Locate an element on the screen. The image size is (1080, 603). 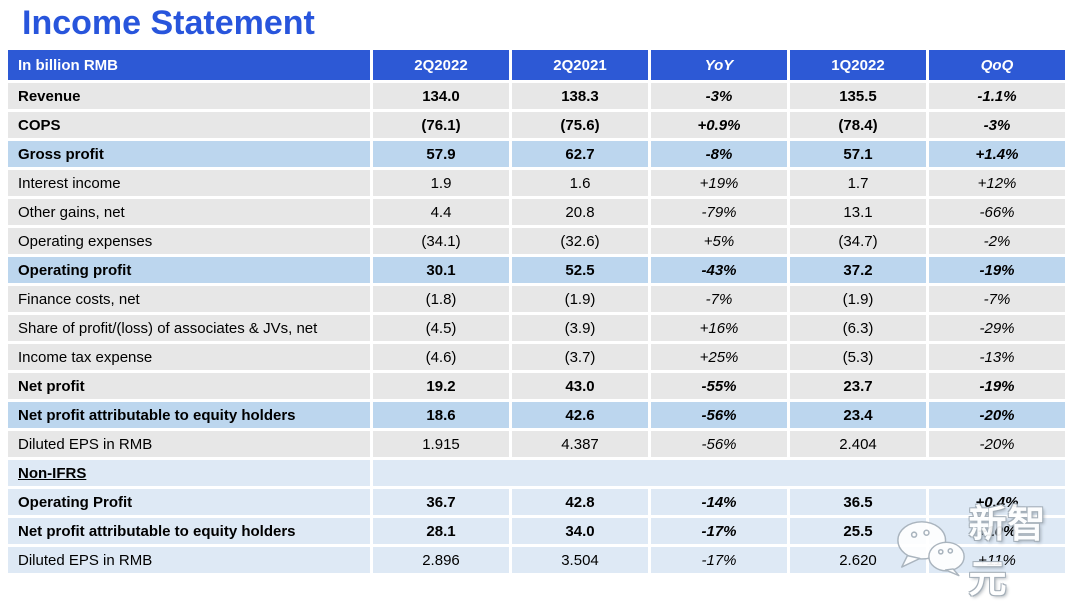
cell-value: +16% is located at coordinates (719, 328).